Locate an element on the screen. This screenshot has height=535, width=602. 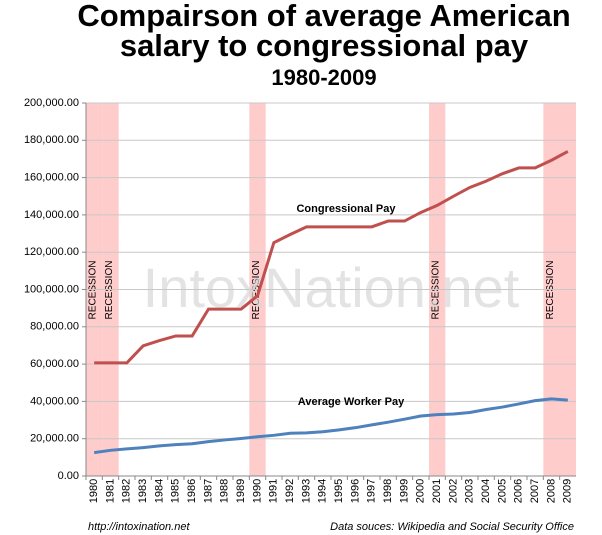
x-tick-label: 2001 is located at coordinates (437, 491).